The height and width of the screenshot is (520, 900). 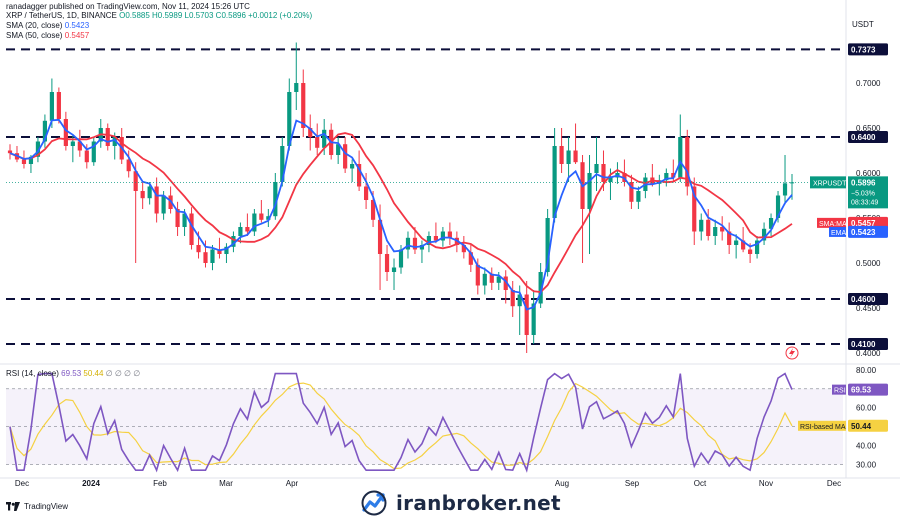 I want to click on rsi-ma-tag-bg, so click(x=822, y=425).